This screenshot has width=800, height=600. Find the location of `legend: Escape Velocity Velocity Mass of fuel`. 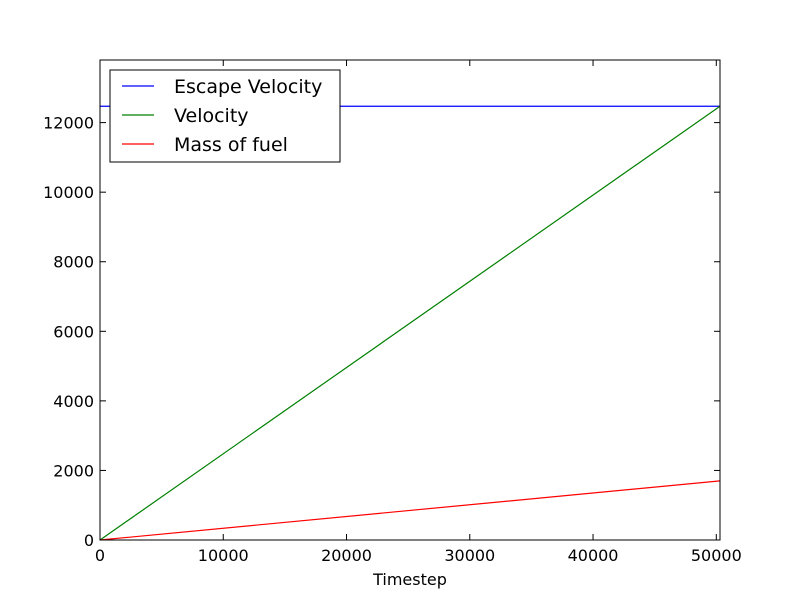

legend: Escape Velocity Velocity Mass of fuel is located at coordinates (225, 116).